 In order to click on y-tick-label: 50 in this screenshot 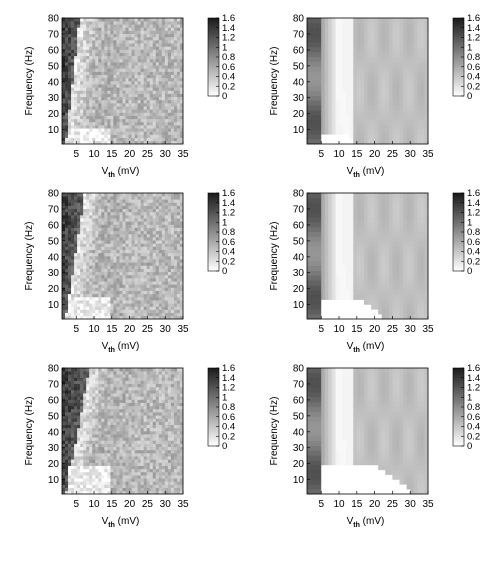, I will do `click(299, 66)`.